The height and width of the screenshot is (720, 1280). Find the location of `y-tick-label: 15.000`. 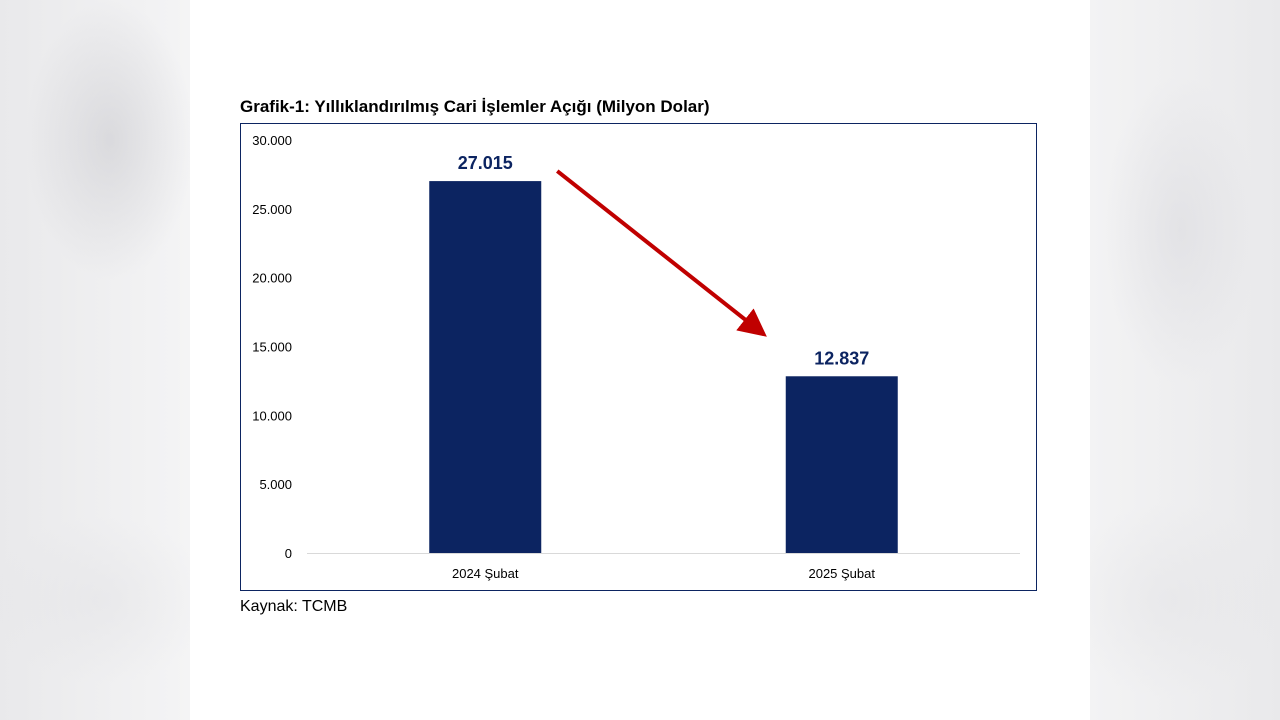

y-tick-label: 15.000 is located at coordinates (272, 347).